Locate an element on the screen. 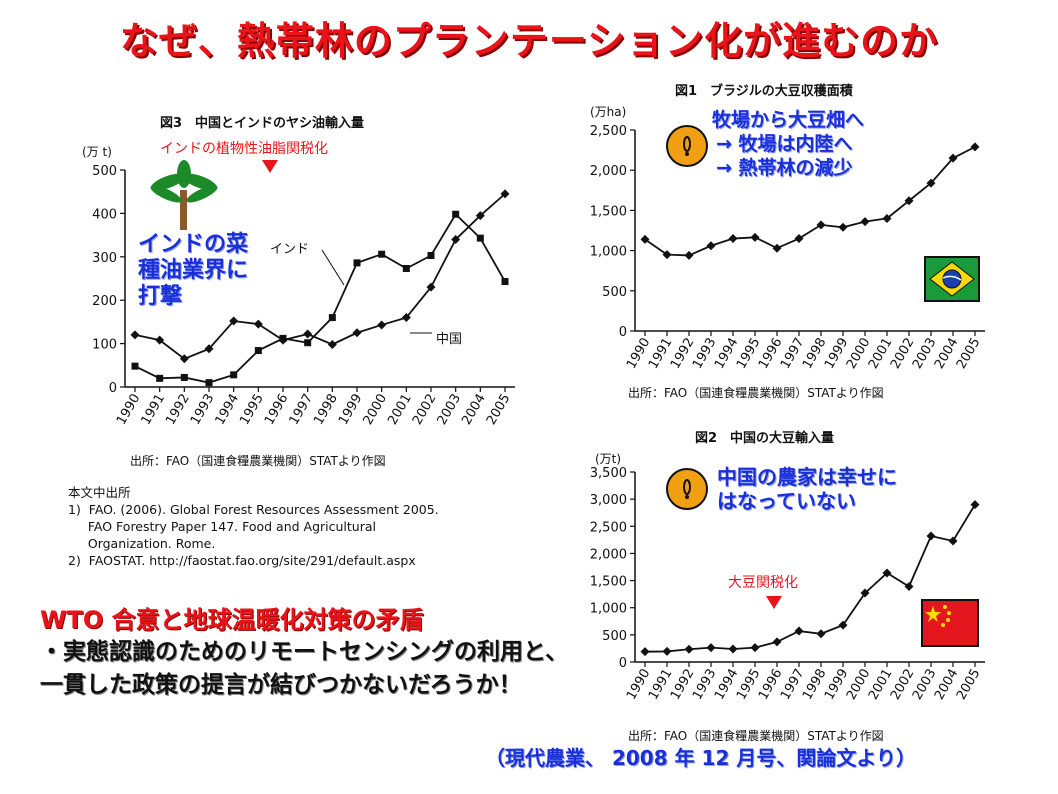 The width and height of the screenshot is (1058, 794). citation: （現代農業、 2008 年 12 月号、関論文より） is located at coordinates (700, 758).